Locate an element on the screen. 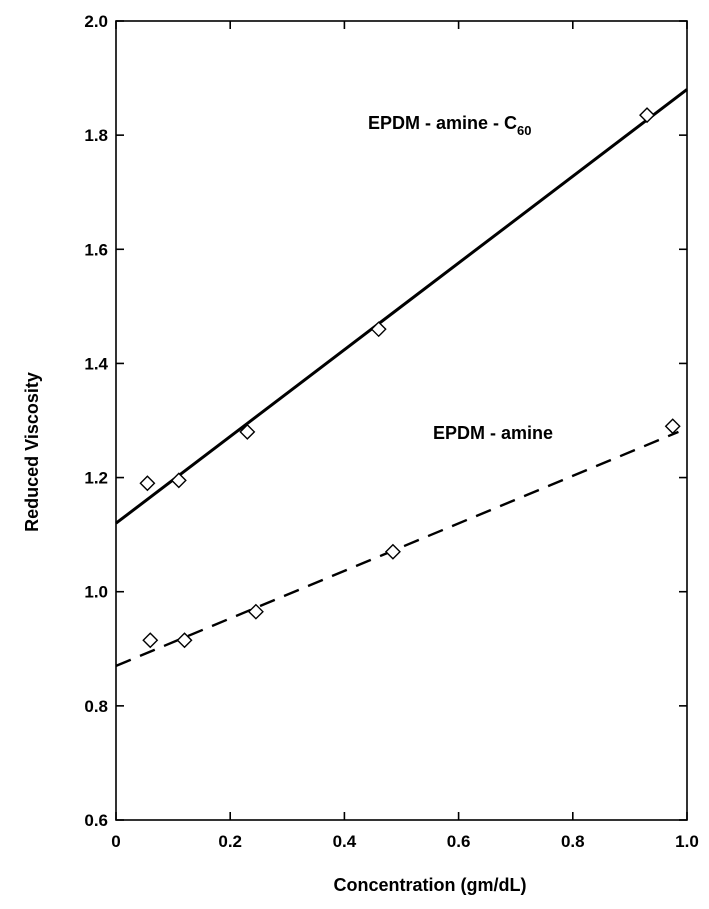  y-tick-label: 2.0 is located at coordinates (96, 21).